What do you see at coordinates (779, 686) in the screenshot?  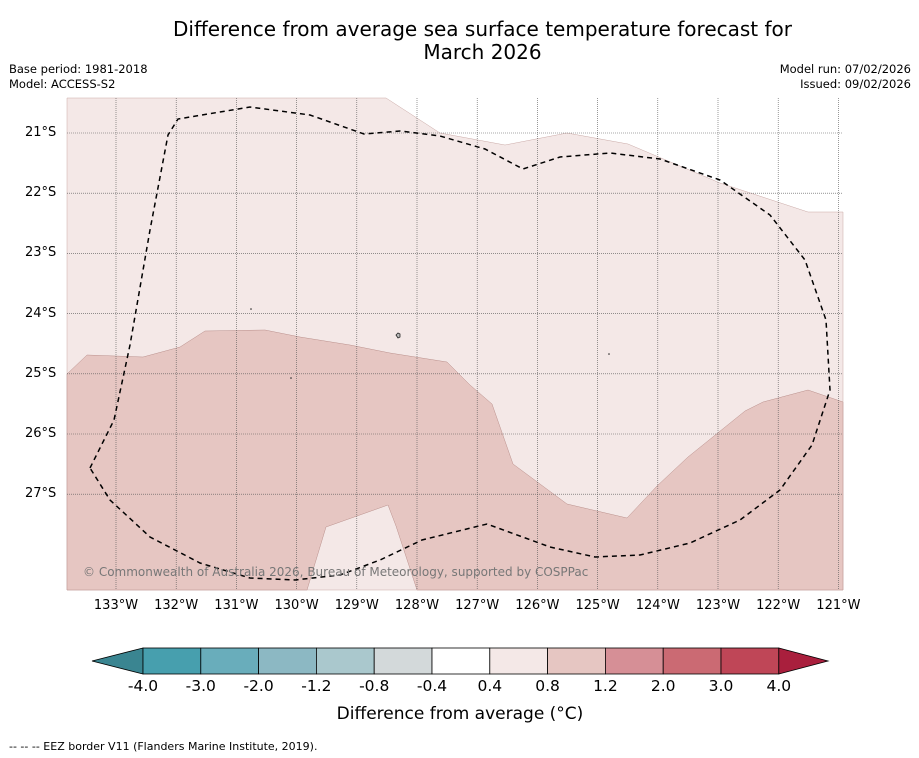 I see `colorbar-tick-label: 4.0` at bounding box center [779, 686].